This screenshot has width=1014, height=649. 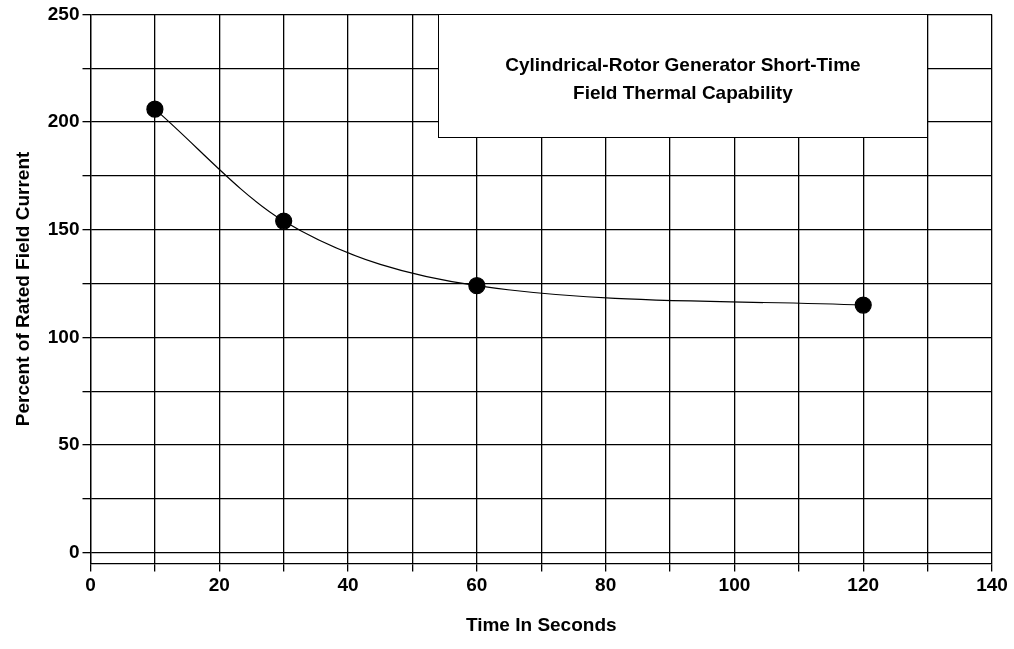 What do you see at coordinates (348, 585) in the screenshot?
I see `x-tick-label: 40` at bounding box center [348, 585].